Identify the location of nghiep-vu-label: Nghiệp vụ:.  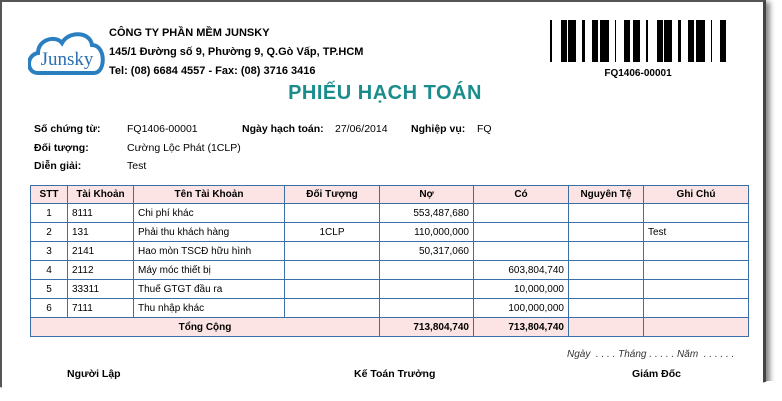
(438, 129).